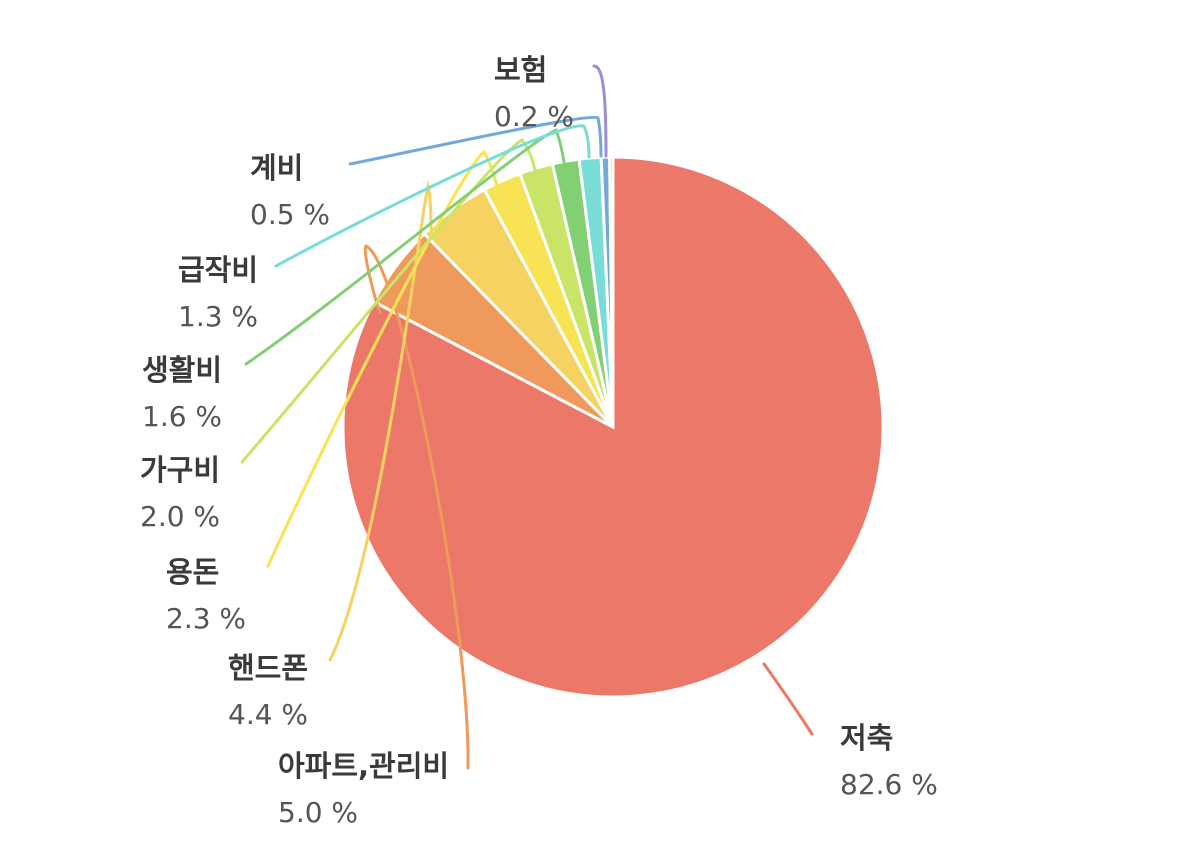 Image resolution: width=1200 pixels, height=855 pixels. I want to click on slice-label-1: 저축, so click(866, 738).